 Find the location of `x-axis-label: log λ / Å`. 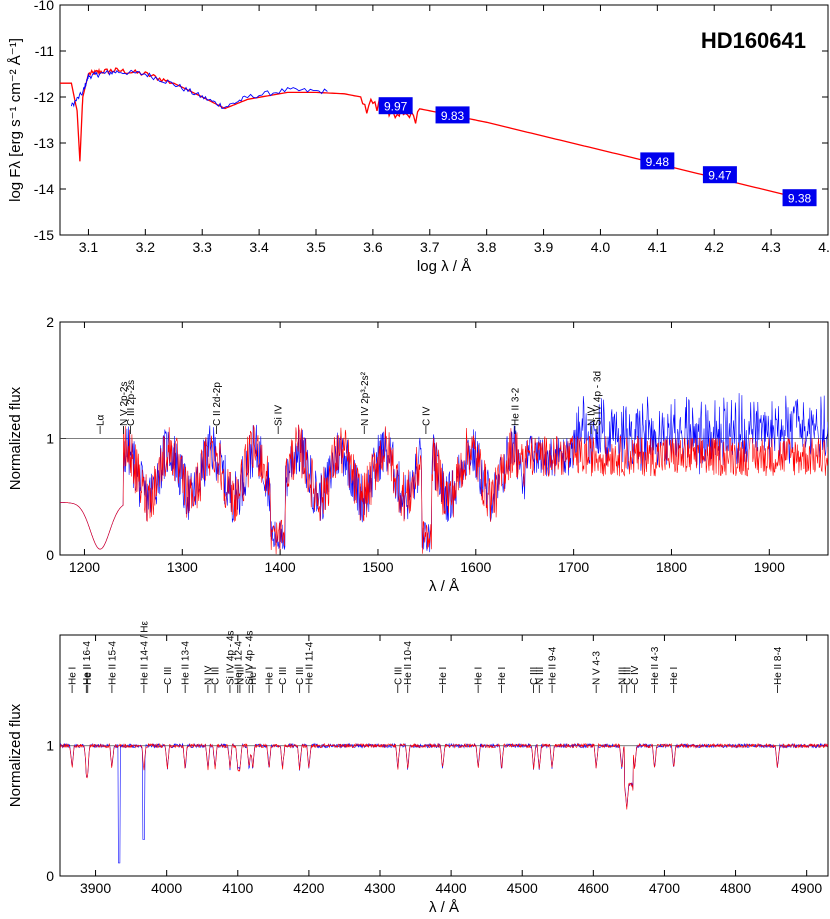

x-axis-label: log λ / Å is located at coordinates (444, 266).